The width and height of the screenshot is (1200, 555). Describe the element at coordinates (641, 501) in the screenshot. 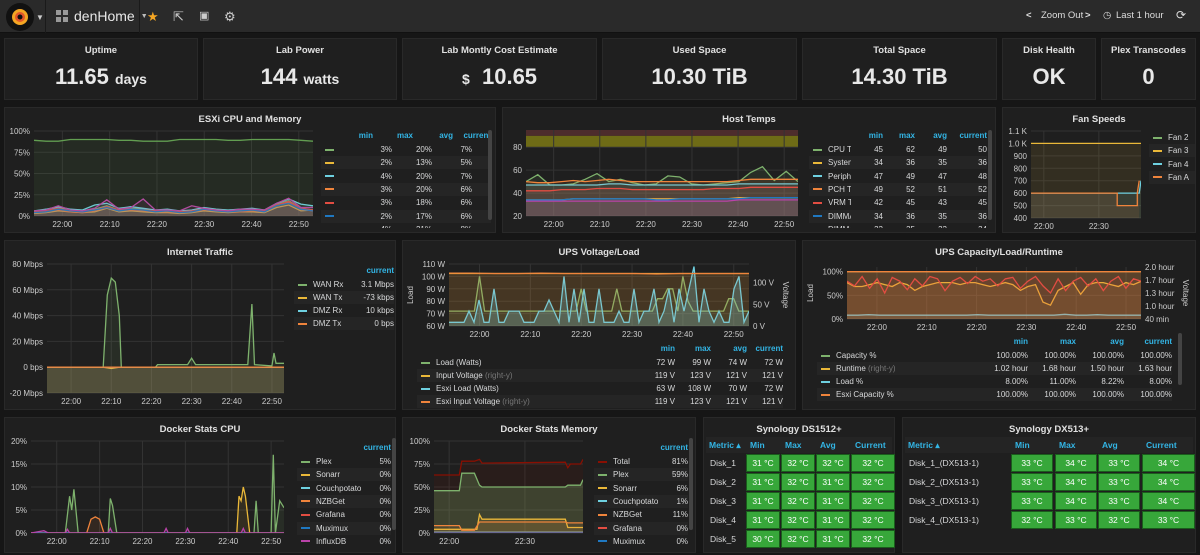

I see `legend-item: Couchpotato 1%` at that location.